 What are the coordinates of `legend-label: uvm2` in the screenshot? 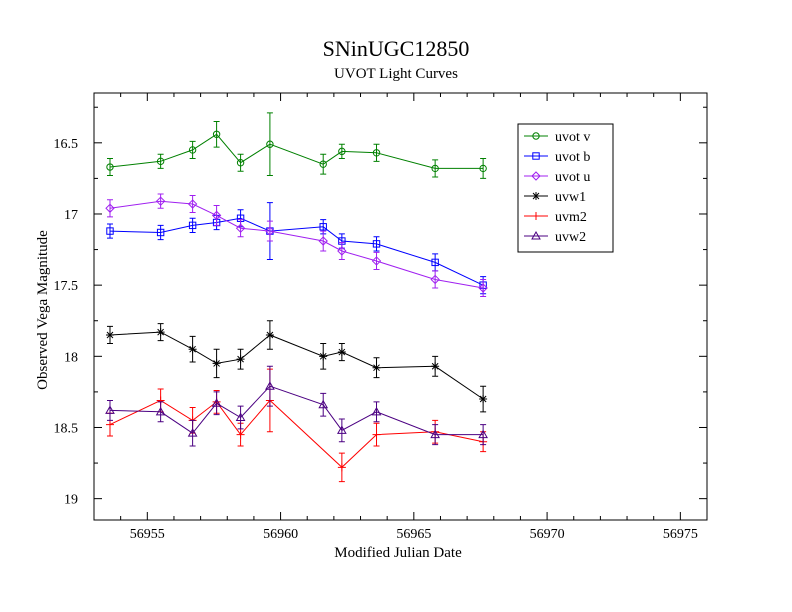 It's located at (571, 217).